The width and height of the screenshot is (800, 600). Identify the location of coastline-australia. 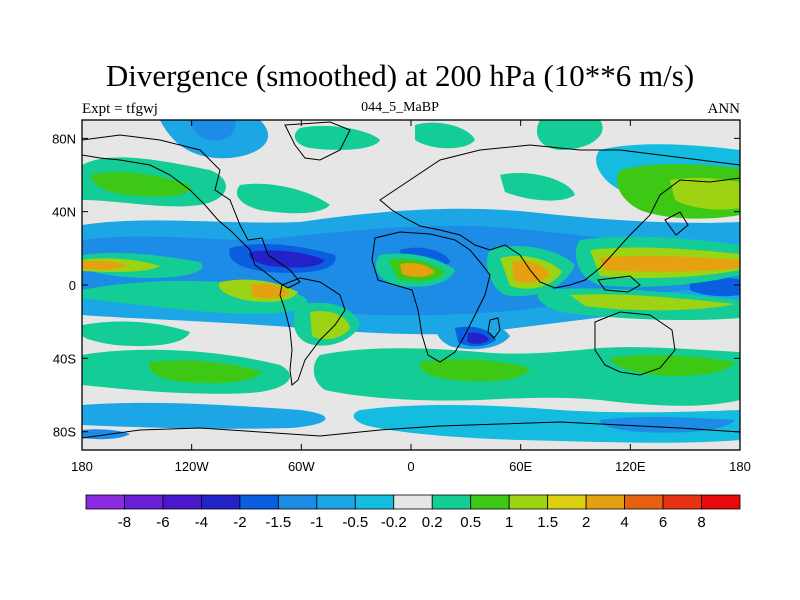
(635, 343).